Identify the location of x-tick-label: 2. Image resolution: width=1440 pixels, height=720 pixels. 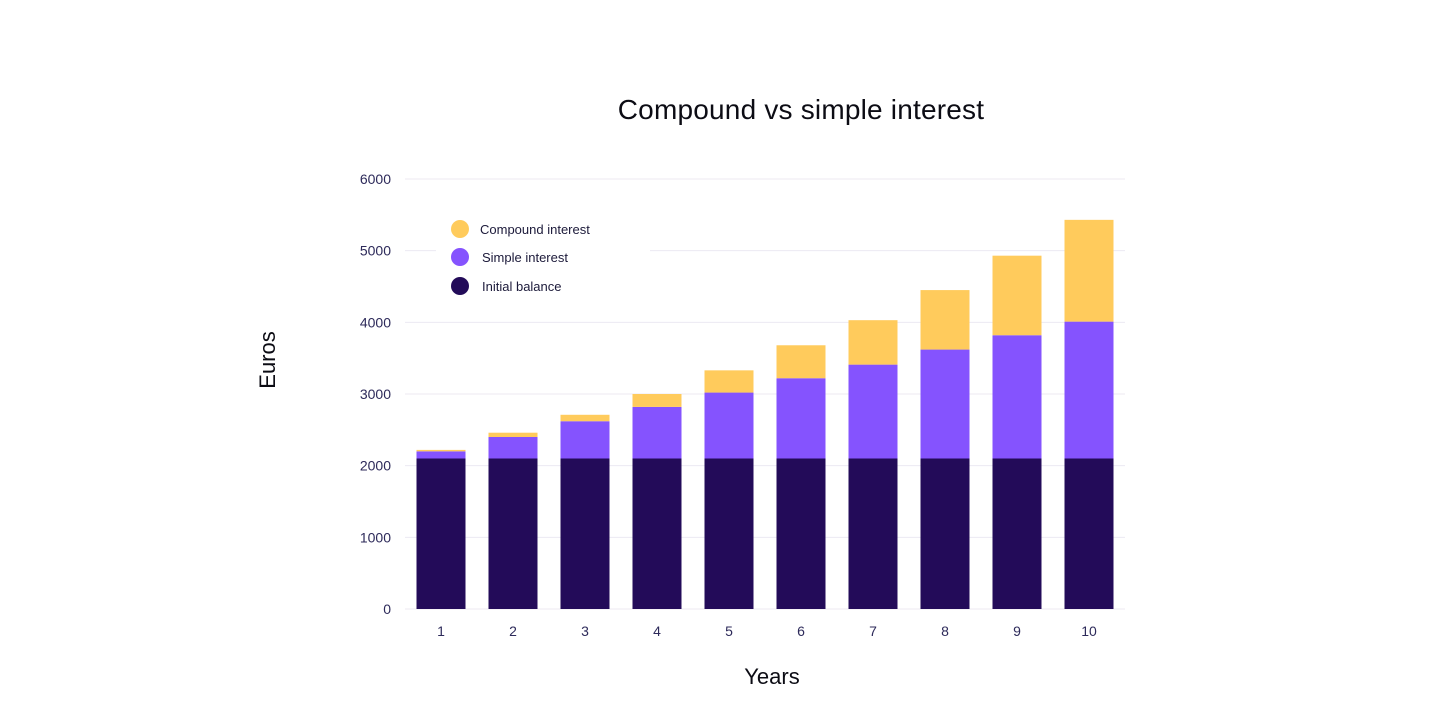
(513, 631).